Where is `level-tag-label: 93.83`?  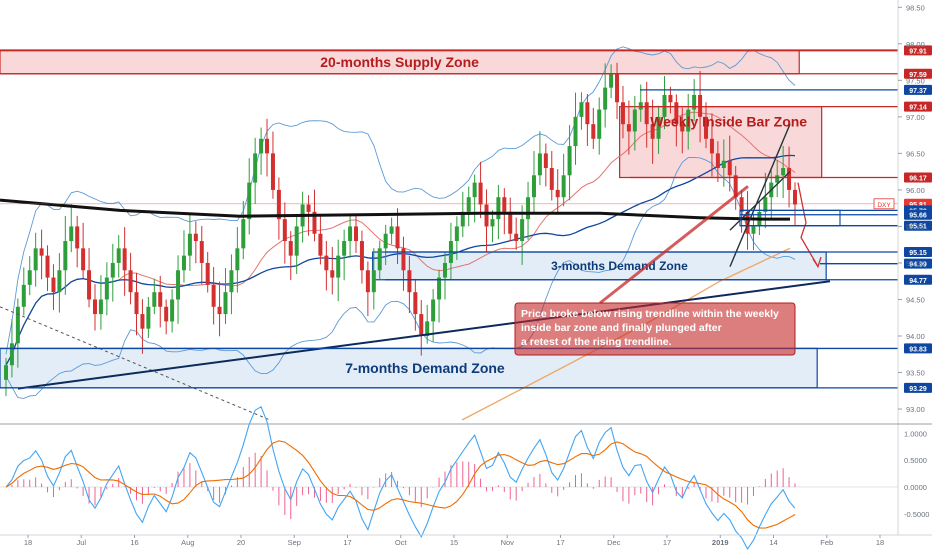
level-tag-label: 93.83 is located at coordinates (918, 349).